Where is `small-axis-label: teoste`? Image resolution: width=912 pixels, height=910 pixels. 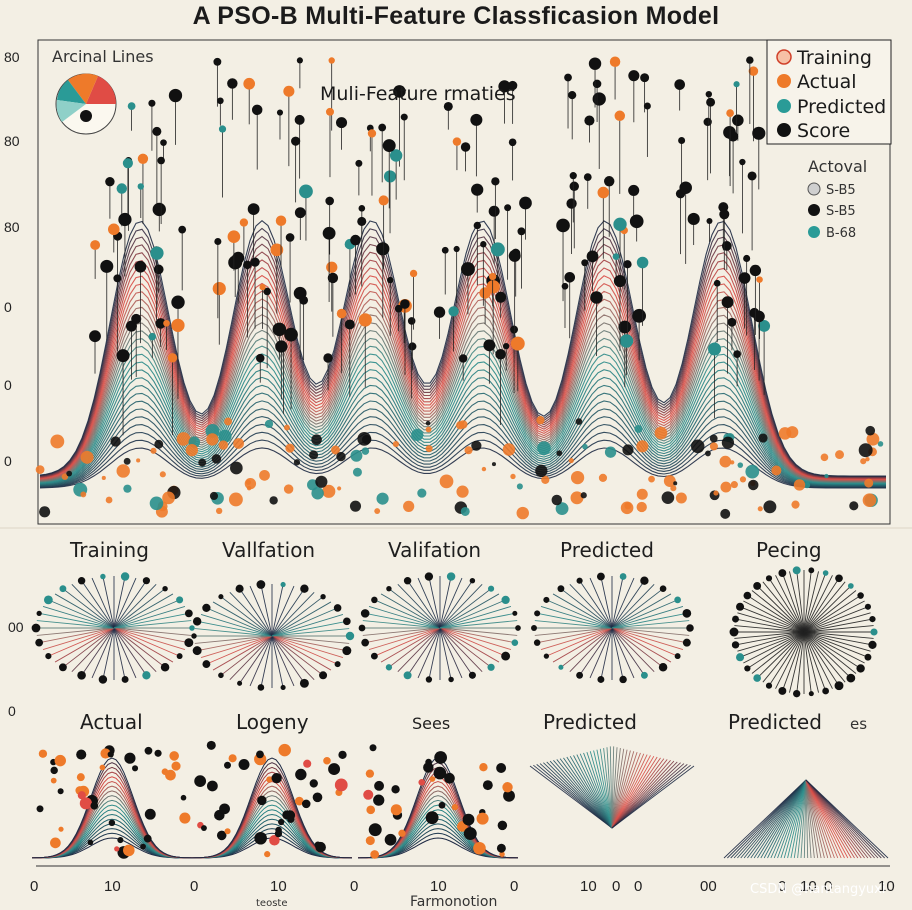 small-axis-label: teoste is located at coordinates (271, 903).